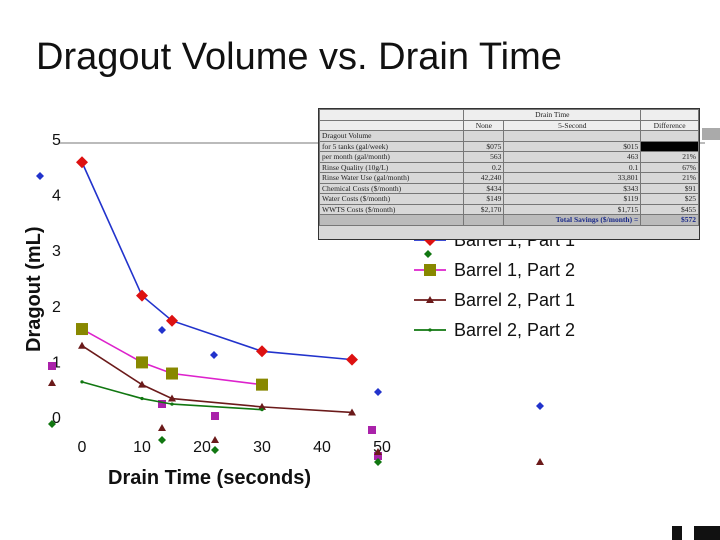 This screenshot has width=720, height=540. I want to click on y-tick-label: 1, so click(56, 362).